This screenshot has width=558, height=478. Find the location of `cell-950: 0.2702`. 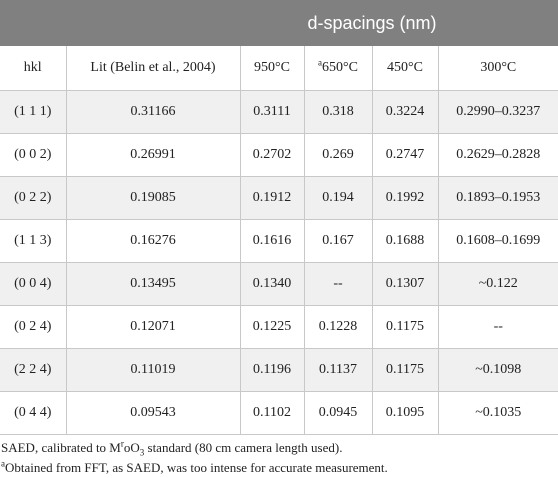

cell-950: 0.2702 is located at coordinates (271, 155).